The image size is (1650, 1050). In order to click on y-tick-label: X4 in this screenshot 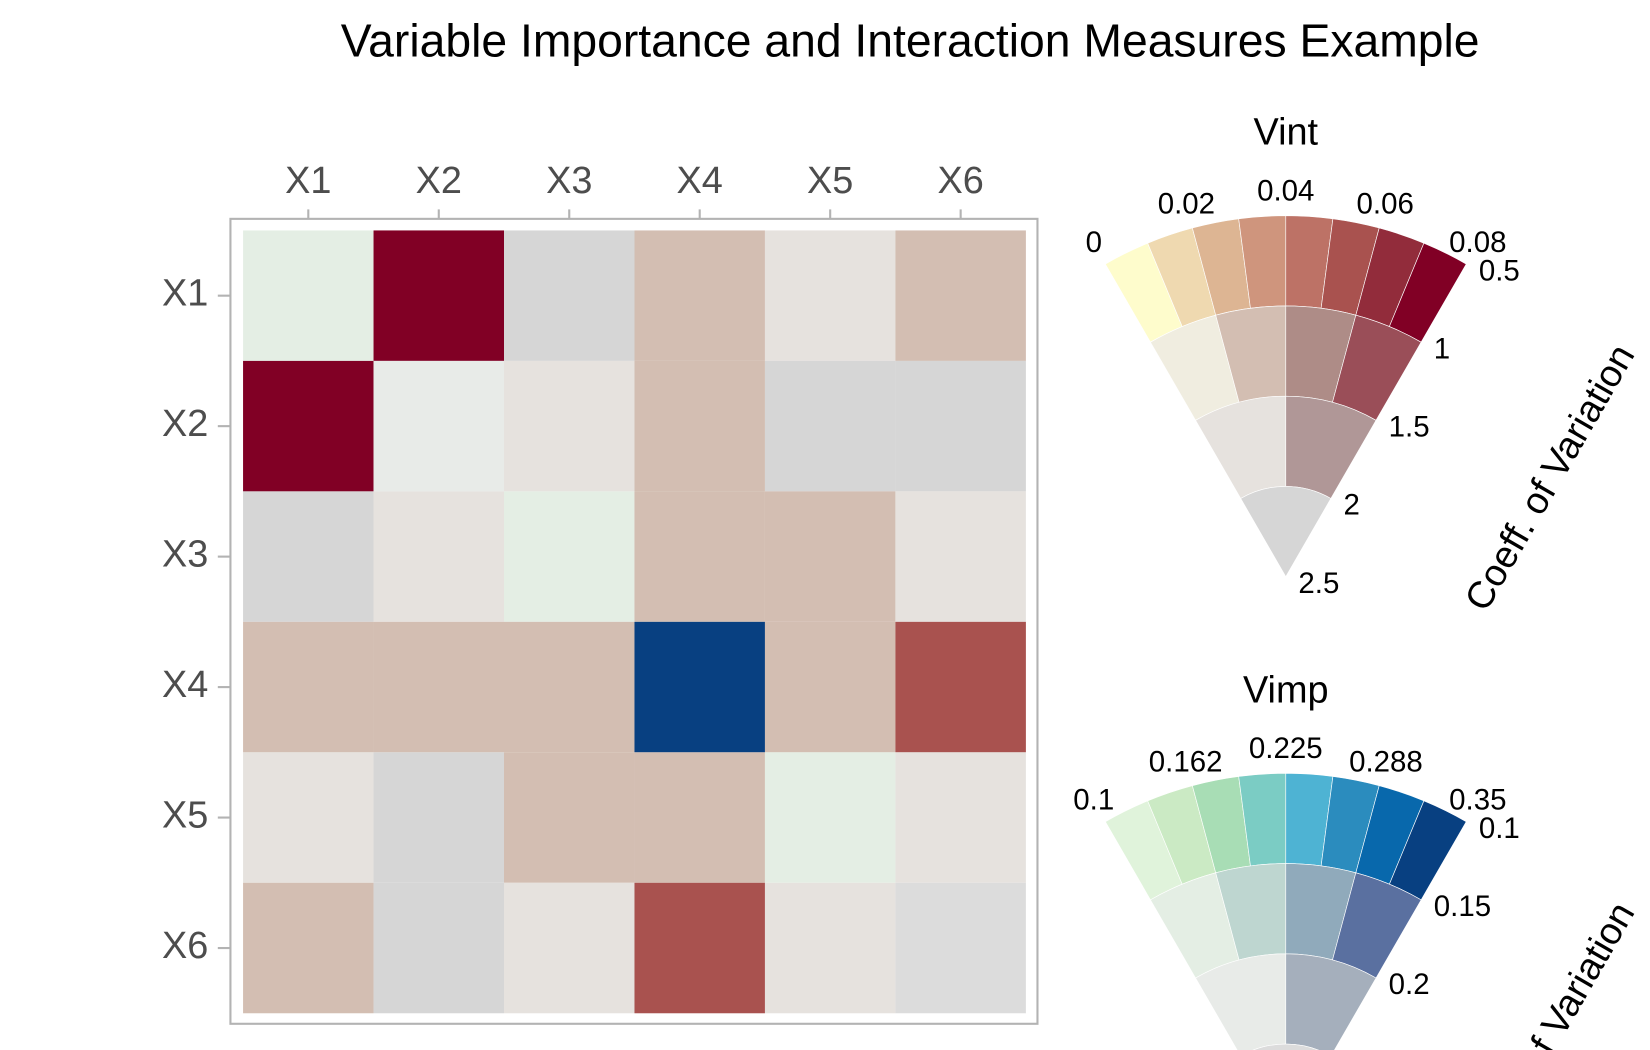, I will do `click(185, 685)`.